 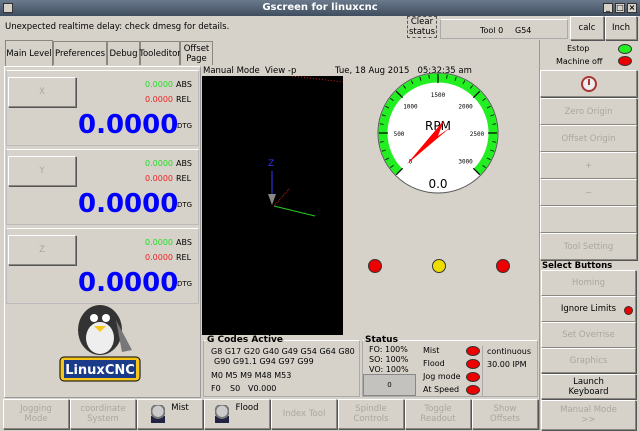 What do you see at coordinates (123, 53) in the screenshot?
I see `tab-debug: Debug` at bounding box center [123, 53].